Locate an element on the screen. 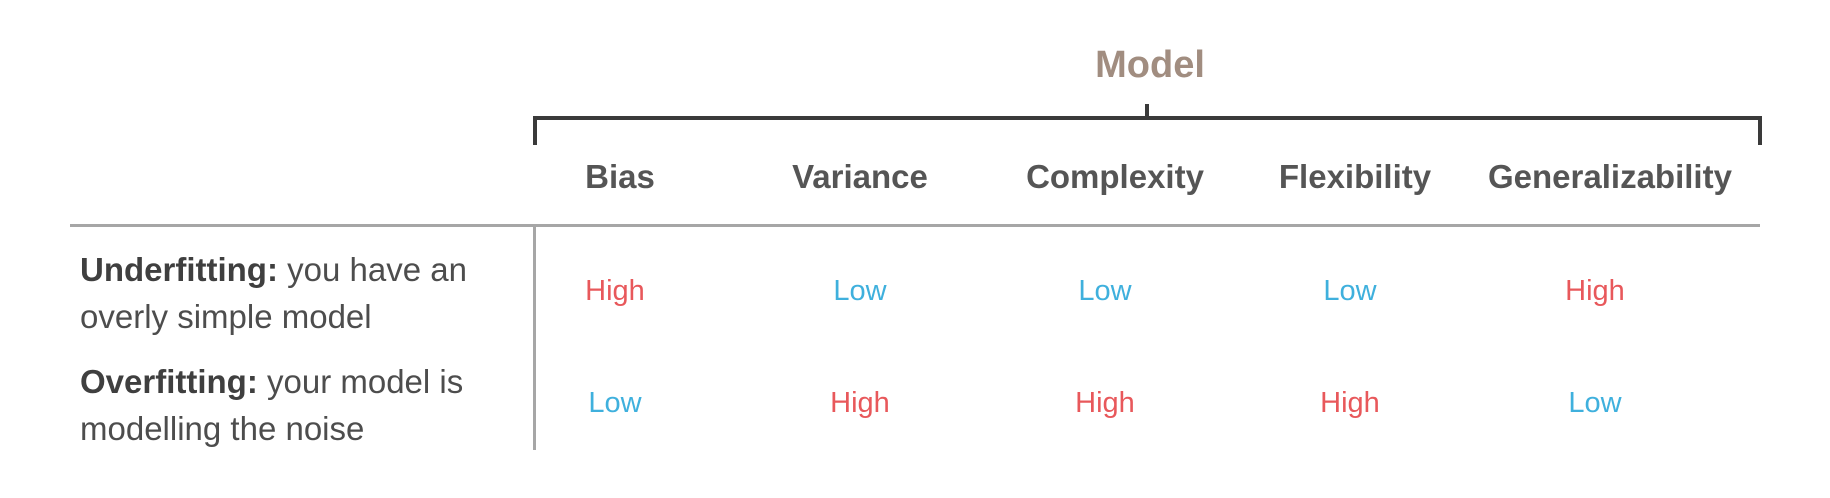 The width and height of the screenshot is (1830, 498). cell-underfitting-variance: Low is located at coordinates (860, 291).